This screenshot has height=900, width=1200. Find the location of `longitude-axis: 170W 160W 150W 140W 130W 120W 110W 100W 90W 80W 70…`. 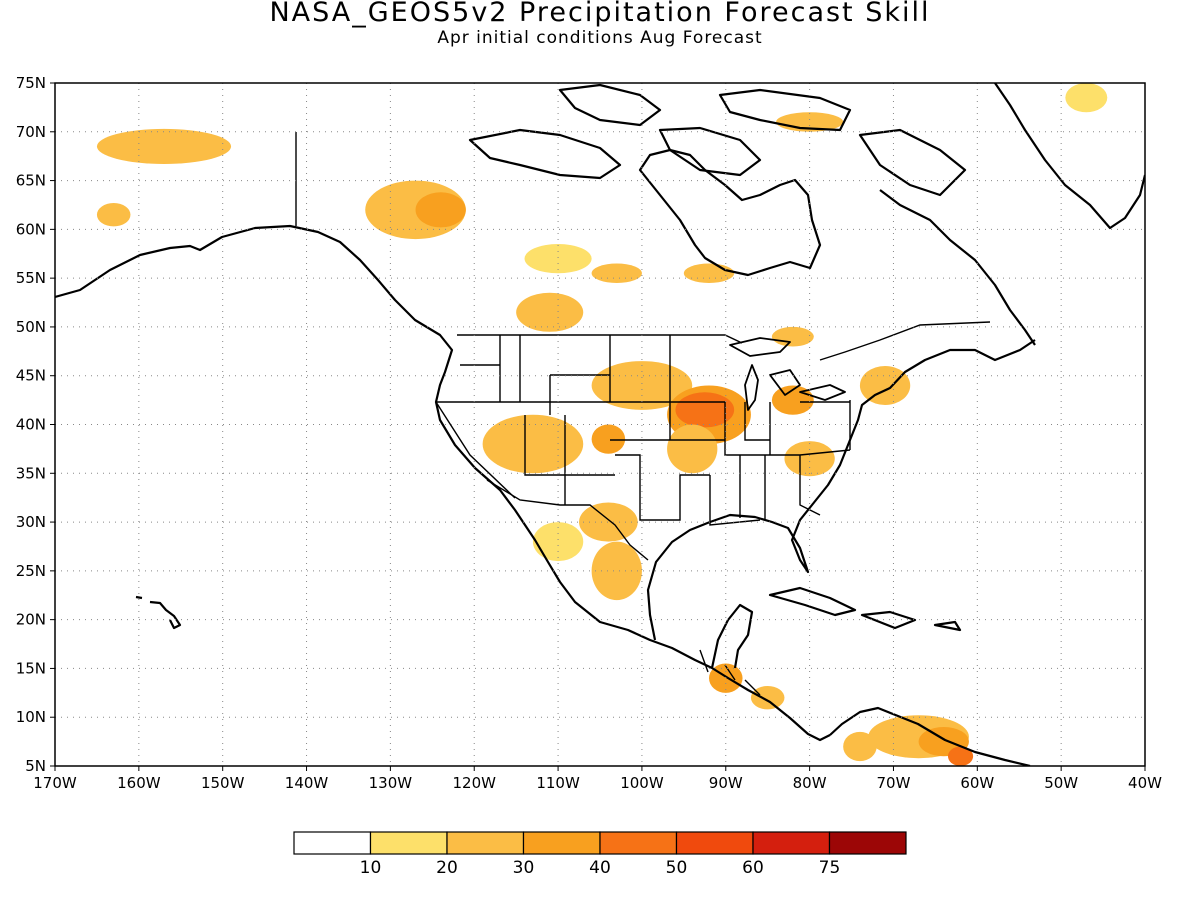

longitude-axis: 170W 160W 150W 140W 130W 120W 110W 100W 90W 80W 70… is located at coordinates (597, 779).